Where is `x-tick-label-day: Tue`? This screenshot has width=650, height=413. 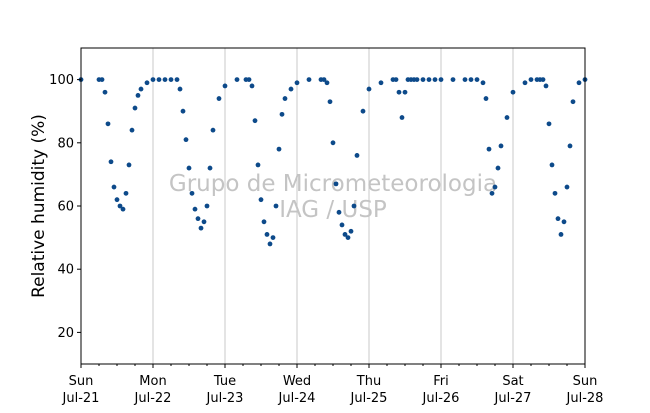 x-tick-label-day: Tue is located at coordinates (224, 381).